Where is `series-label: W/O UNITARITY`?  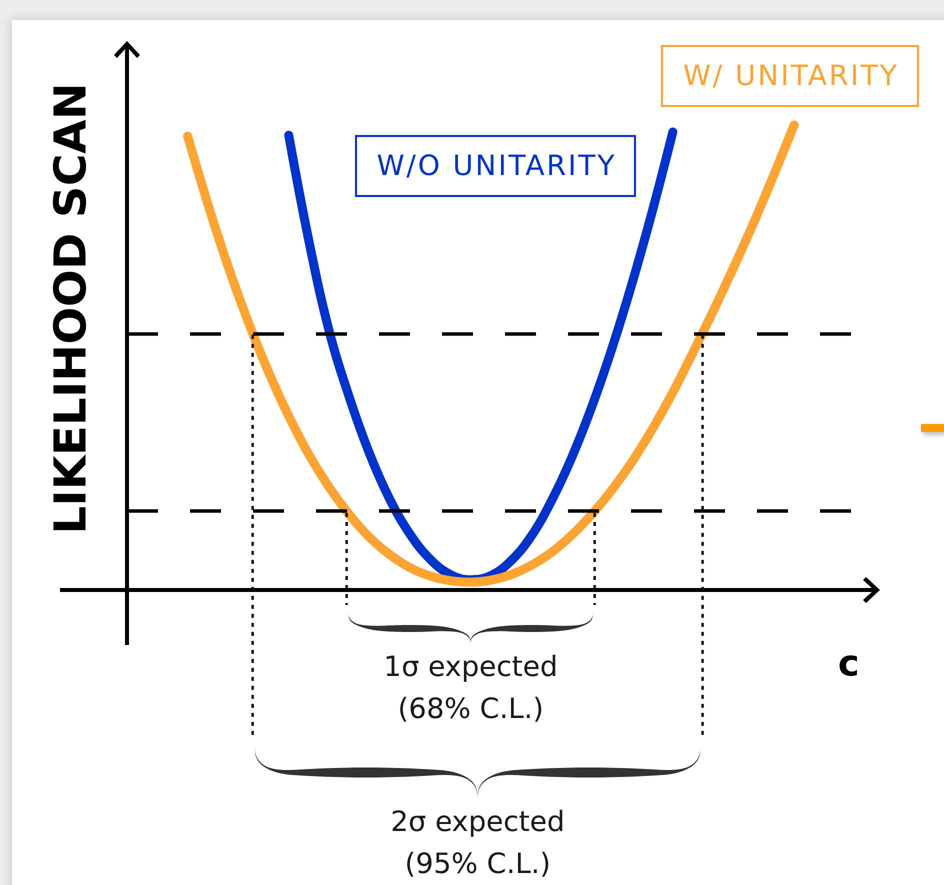
series-label: W/O UNITARITY is located at coordinates (495, 166).